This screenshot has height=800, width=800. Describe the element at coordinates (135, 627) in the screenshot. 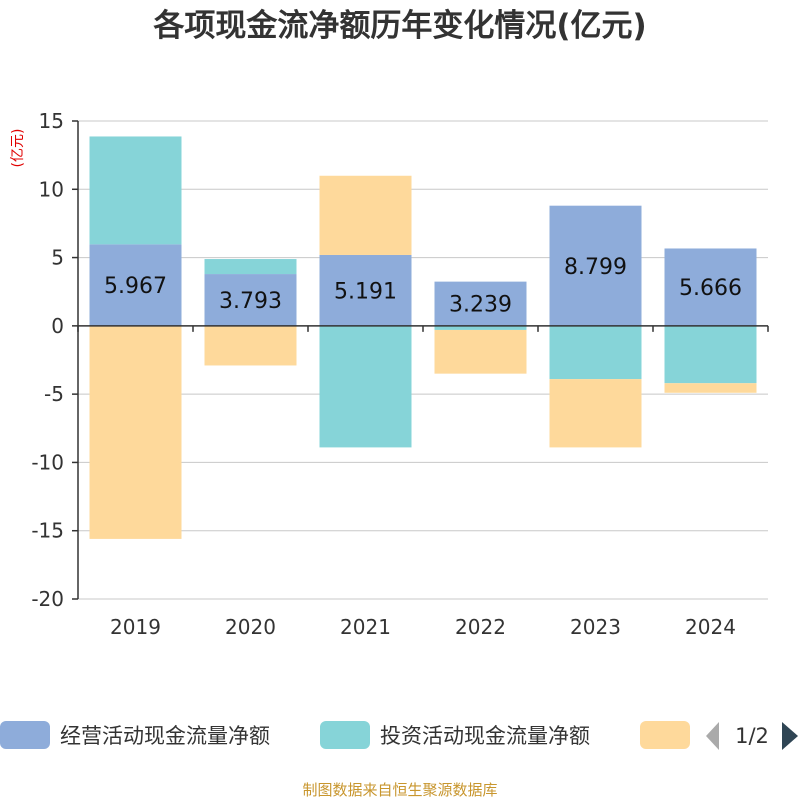

I see `x-tick-label: 2019` at that location.